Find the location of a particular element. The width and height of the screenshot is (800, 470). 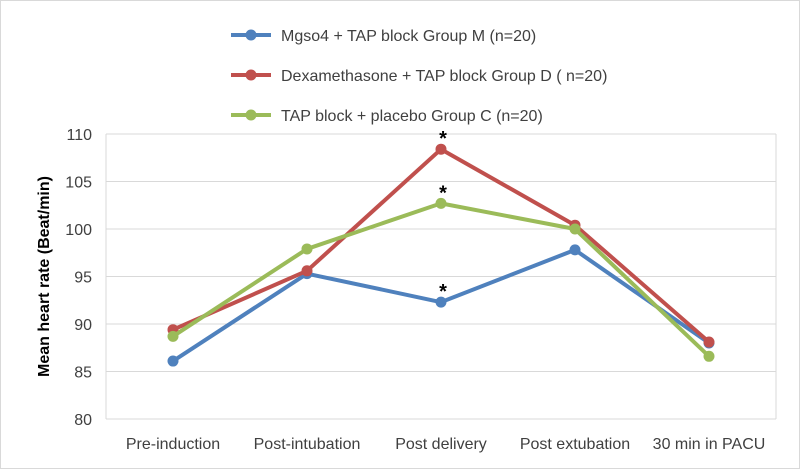

legend-label: TAP block + placebo Group C (n=20) is located at coordinates (412, 116).